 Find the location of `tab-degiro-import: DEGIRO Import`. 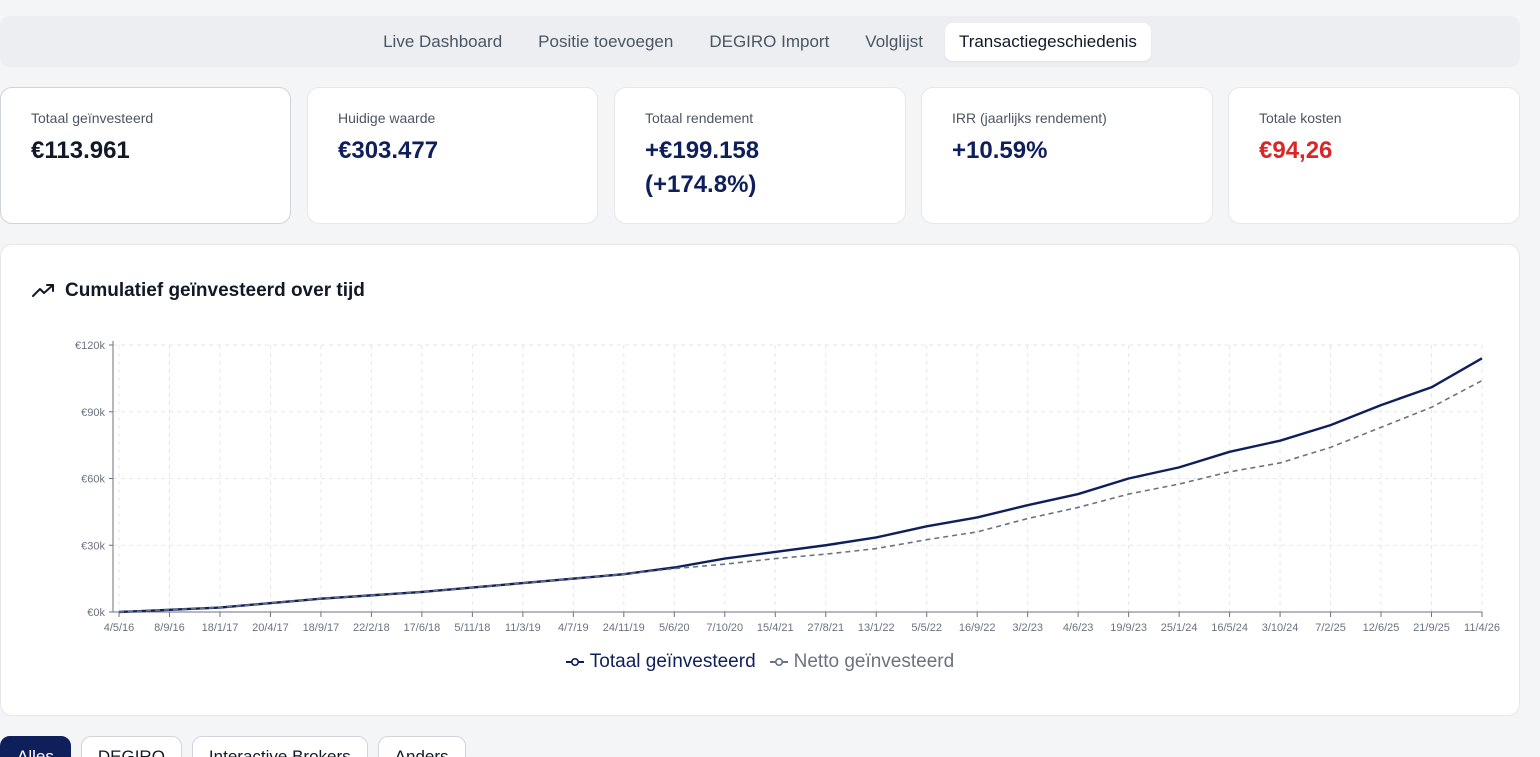

tab-degiro-import: DEGIRO Import is located at coordinates (769, 41).